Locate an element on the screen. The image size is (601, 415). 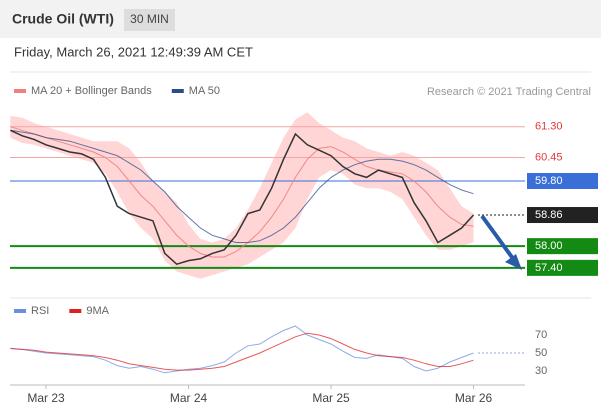
legend-label: 9MA is located at coordinates (97, 311).